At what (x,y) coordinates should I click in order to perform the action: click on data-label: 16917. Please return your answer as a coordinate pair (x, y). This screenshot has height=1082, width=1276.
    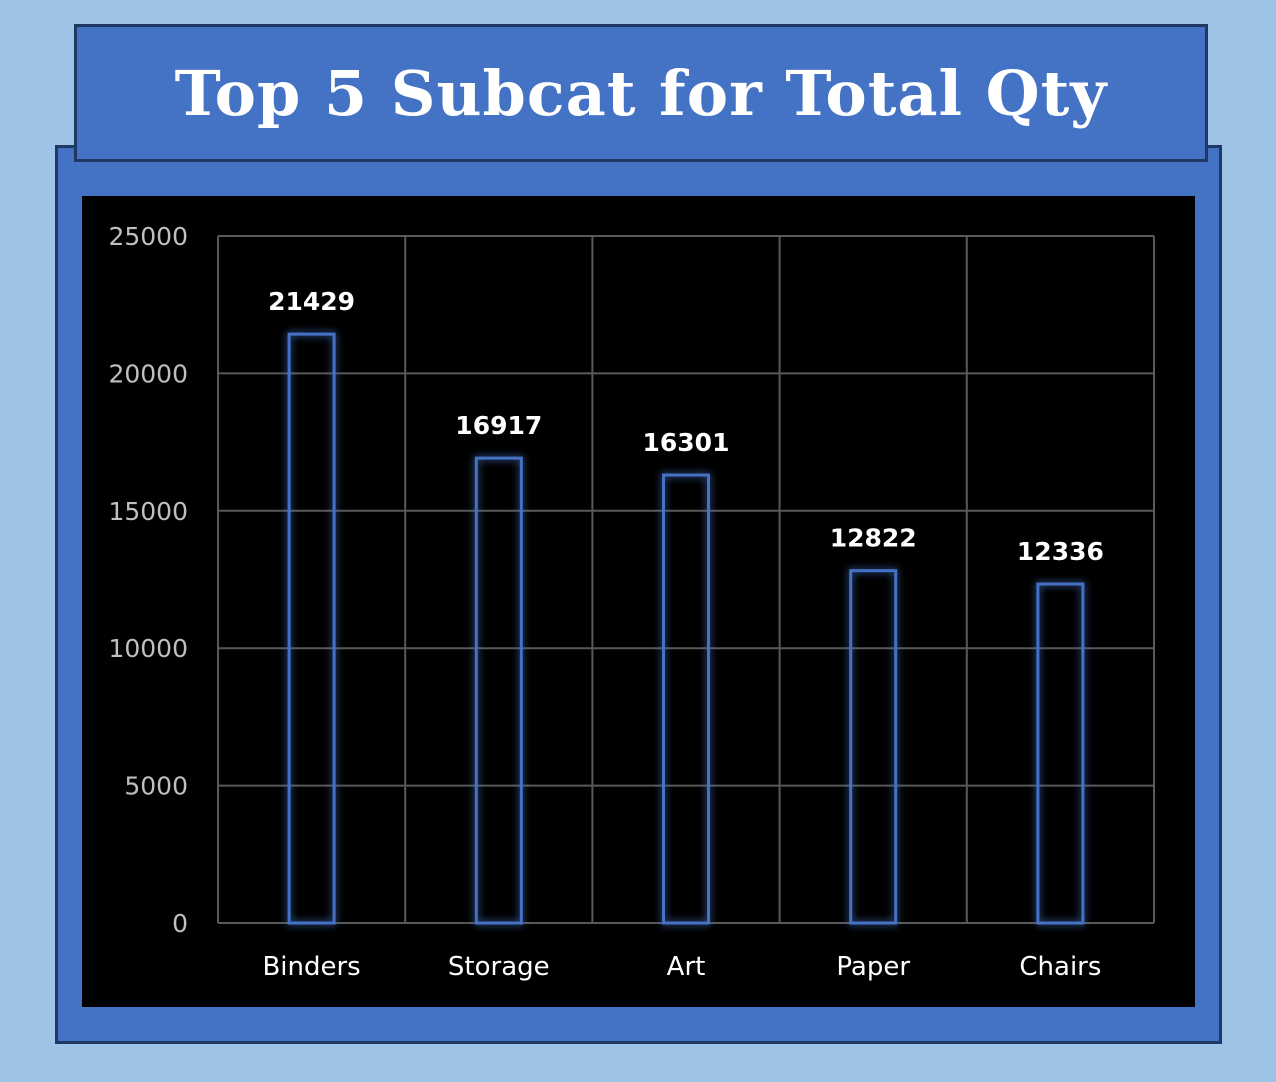
    Looking at the image, I should click on (498, 425).